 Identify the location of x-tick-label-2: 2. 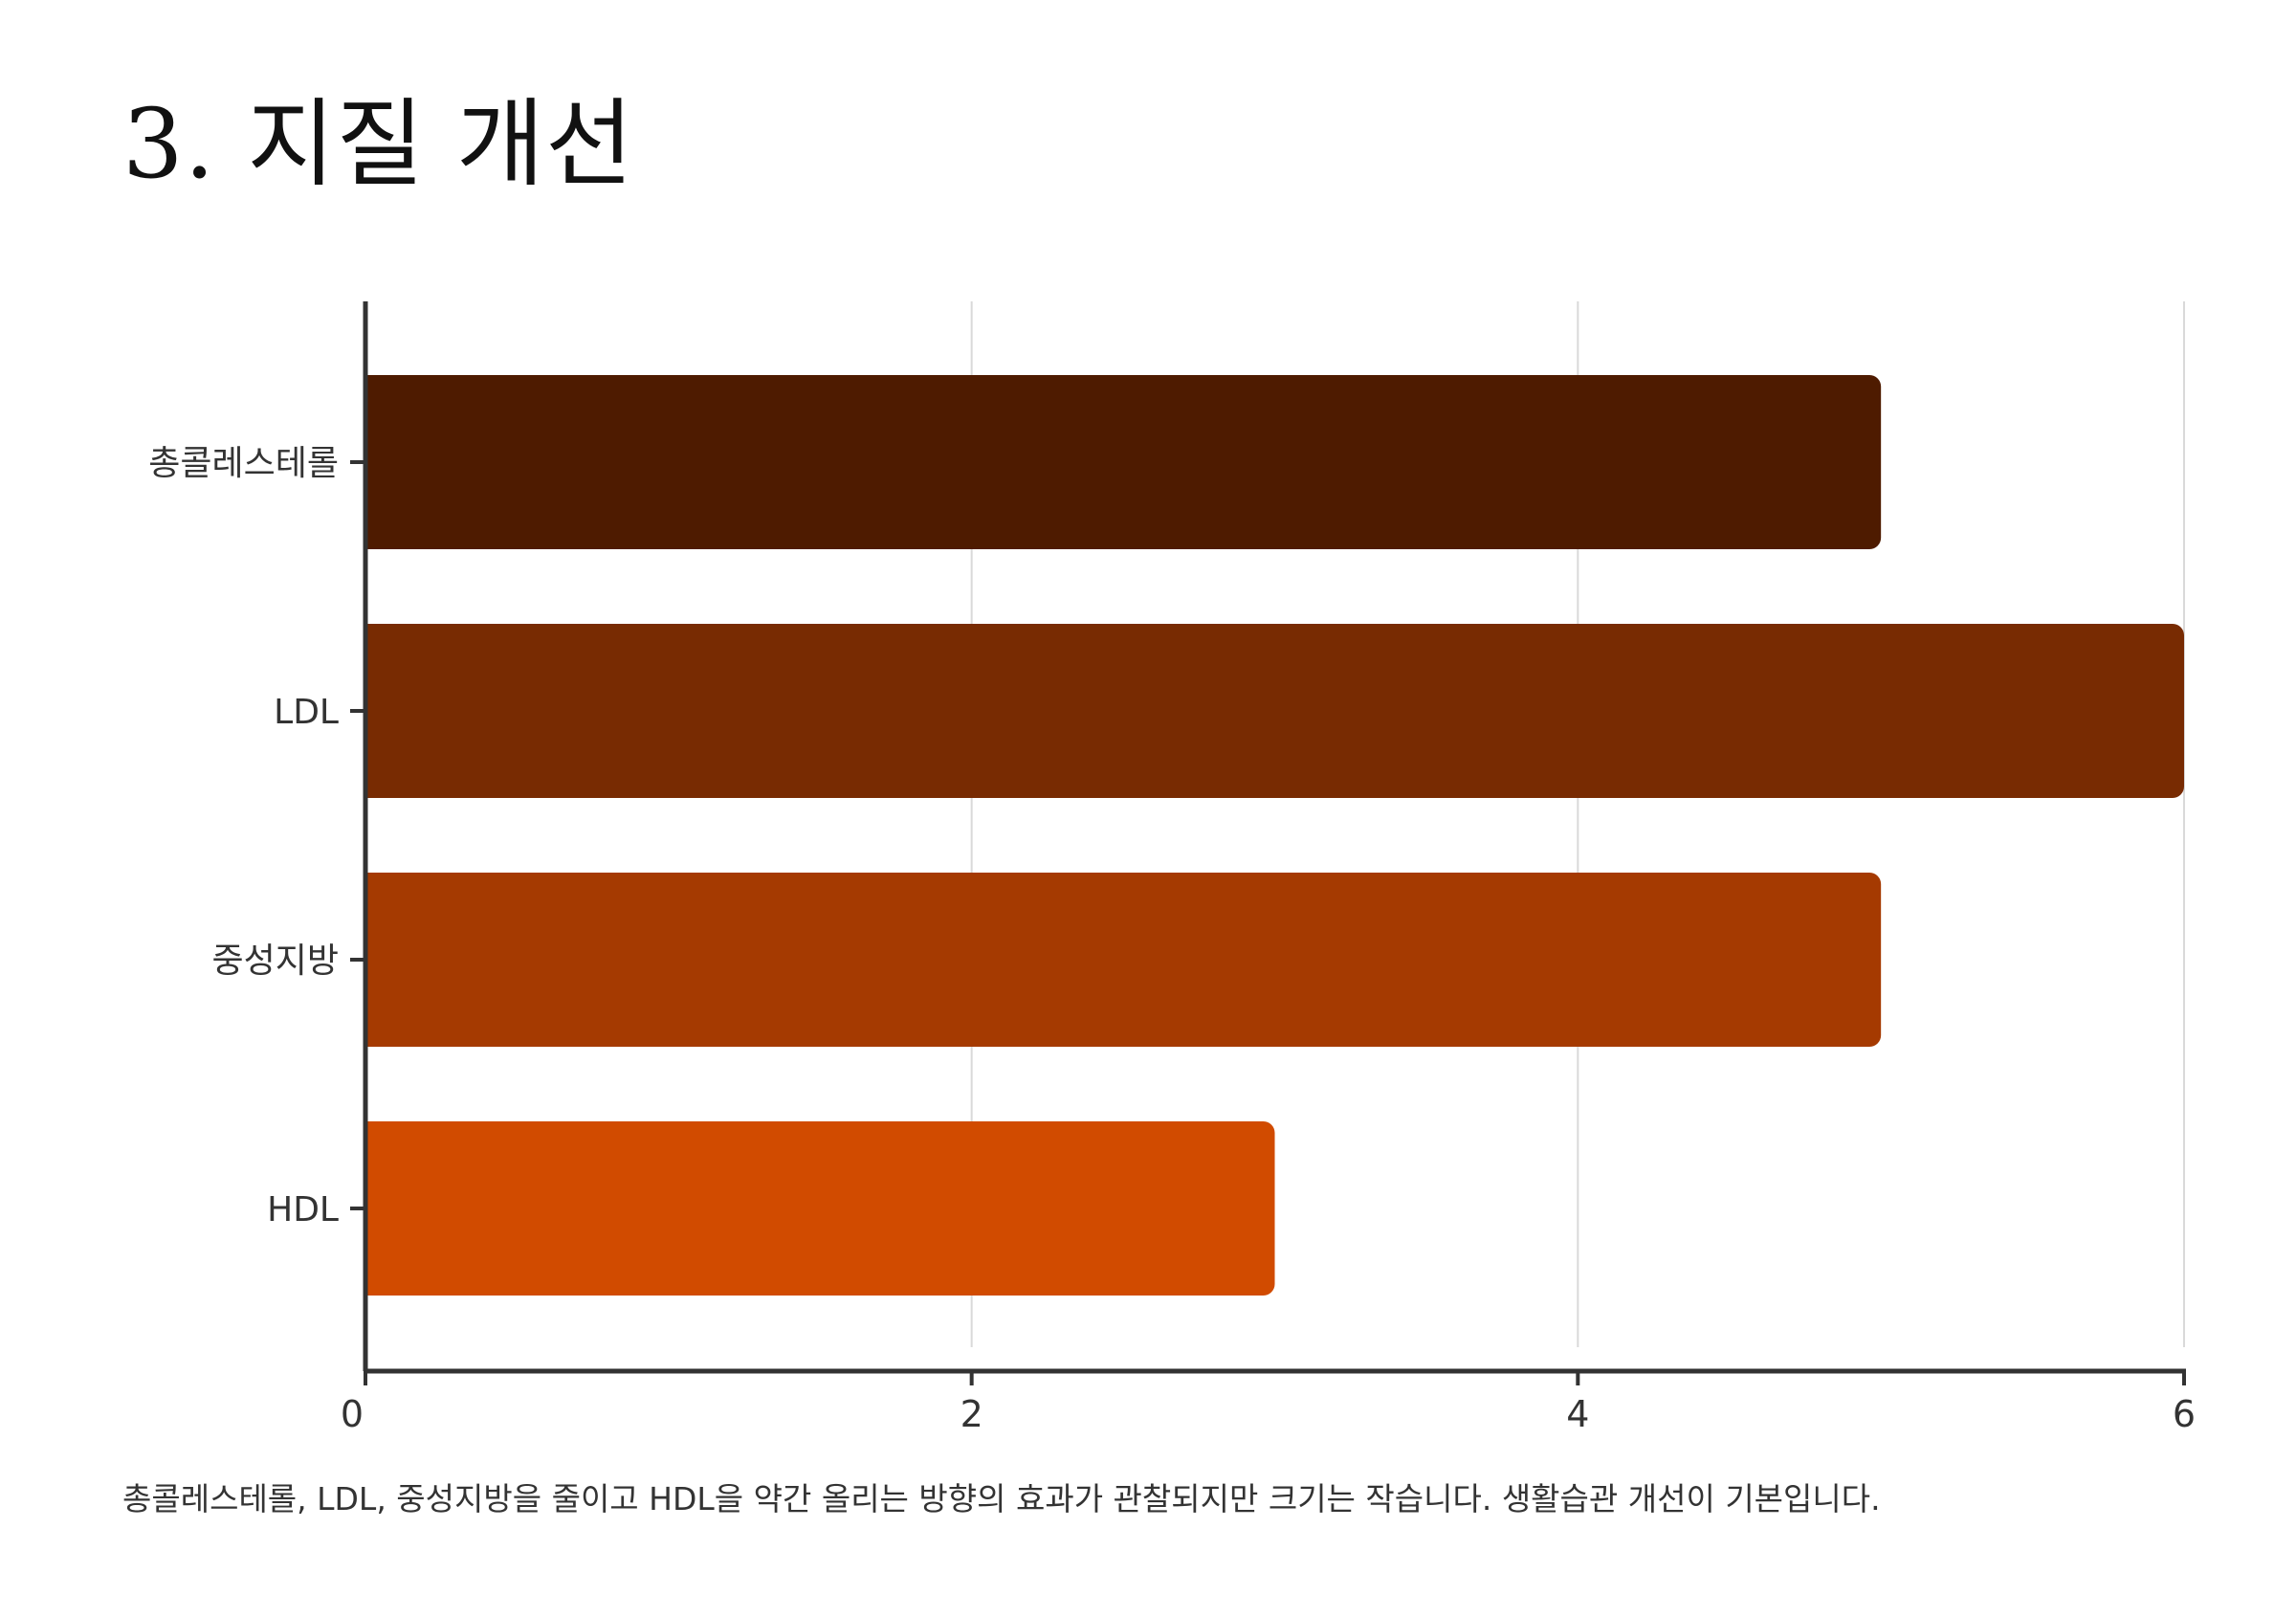
(972, 1414).